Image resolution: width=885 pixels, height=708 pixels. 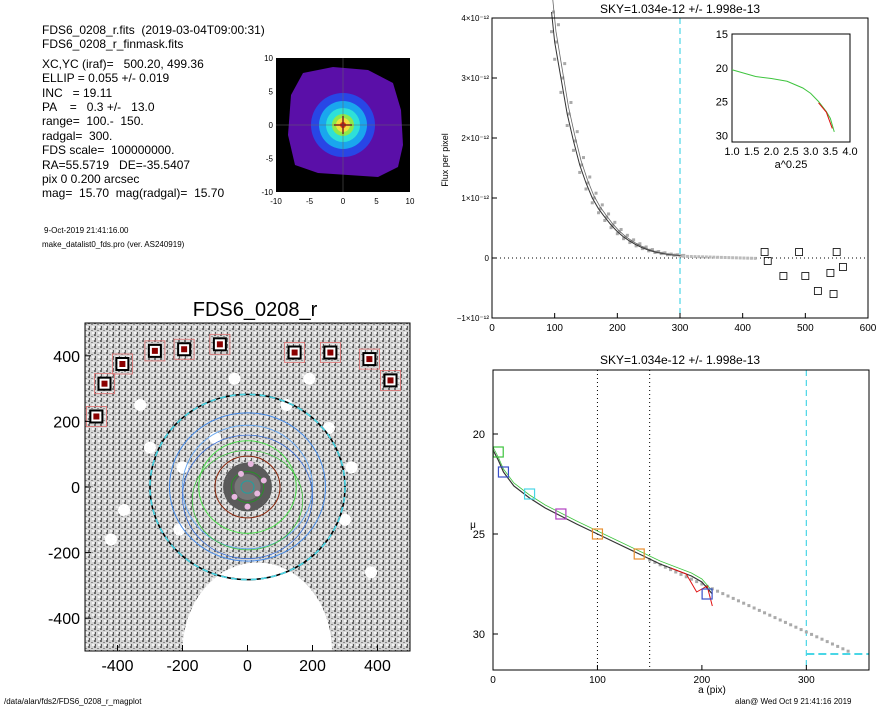 What do you see at coordinates (680, 9) in the screenshot?
I see `flux-title: SKY=1.034e-12 +/- 1.998e-13` at bounding box center [680, 9].